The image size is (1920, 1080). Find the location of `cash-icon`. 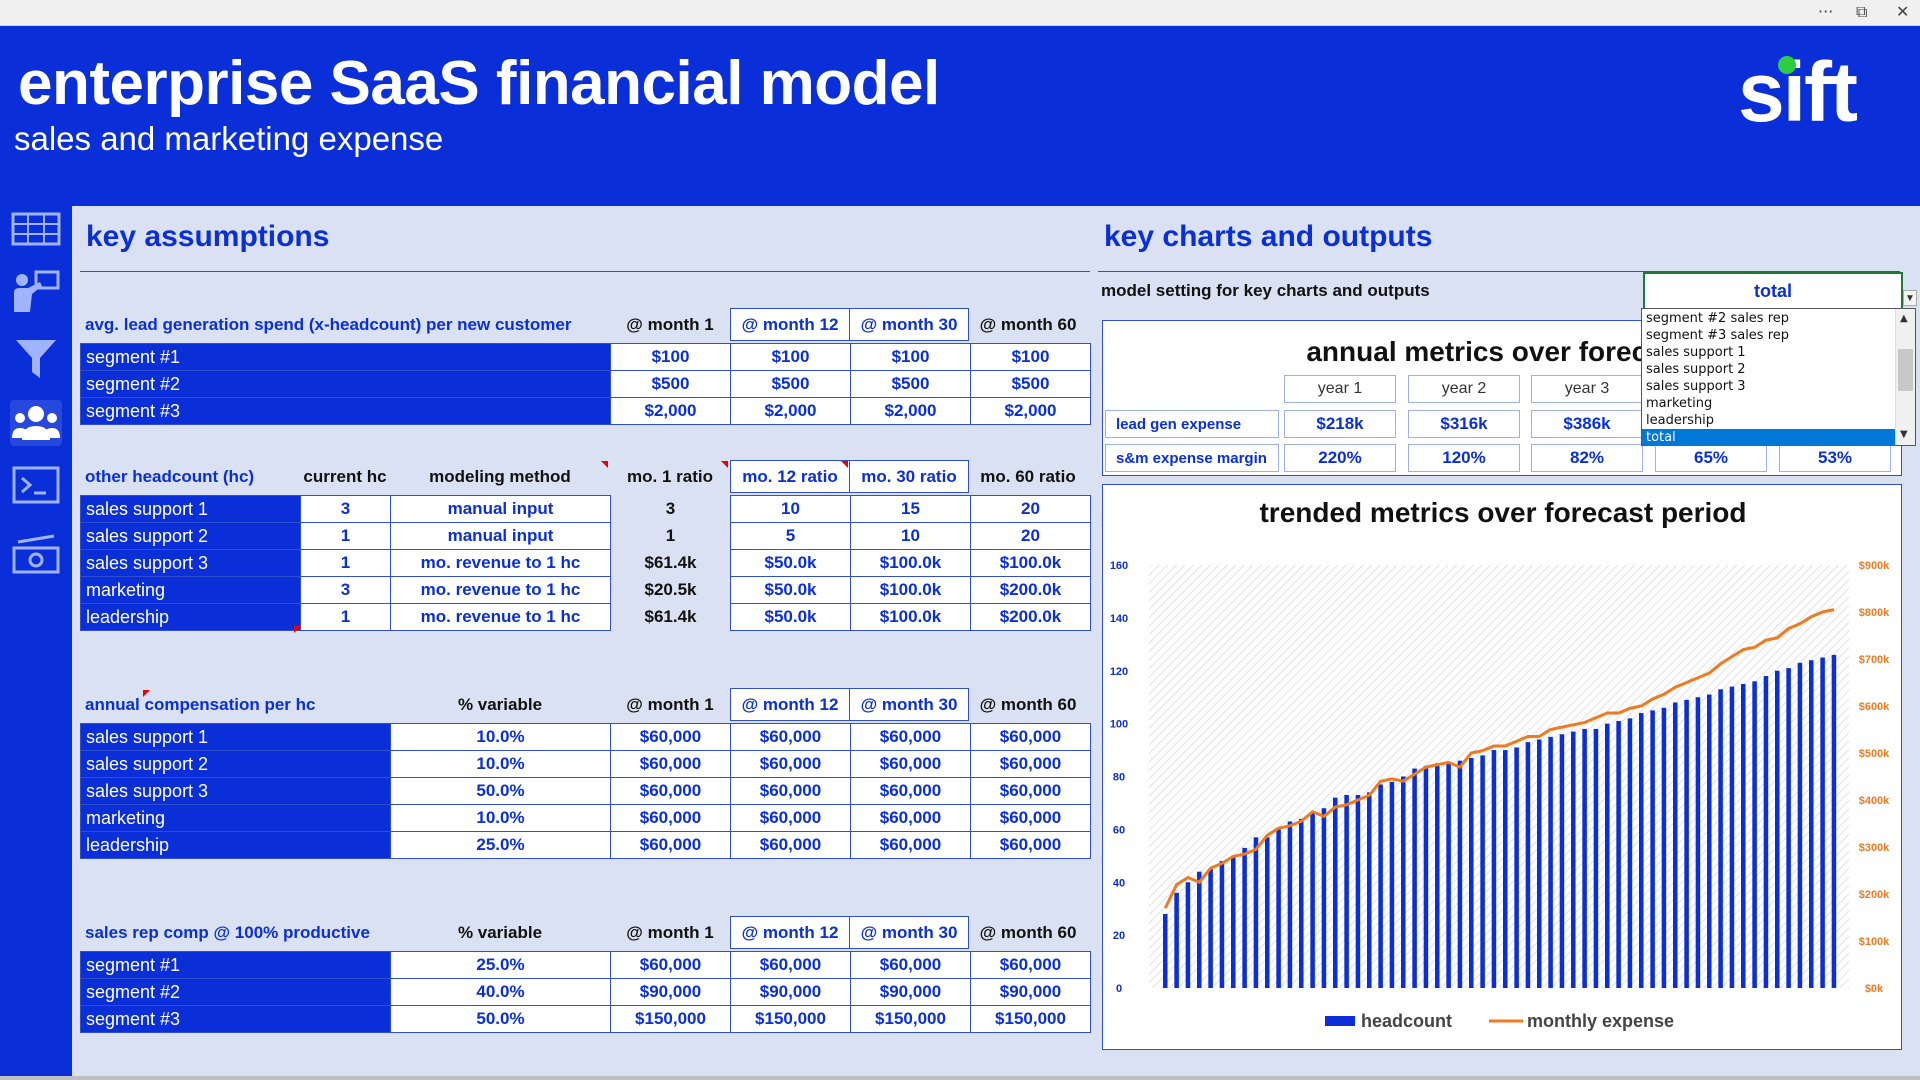

cash-icon is located at coordinates (36, 555).